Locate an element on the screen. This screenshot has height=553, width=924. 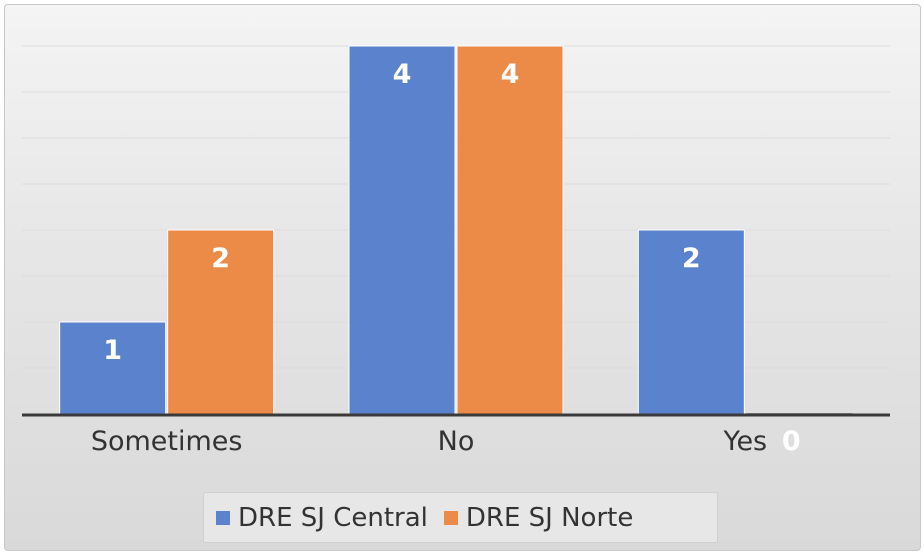
legend-swatch-central is located at coordinates (223, 517).